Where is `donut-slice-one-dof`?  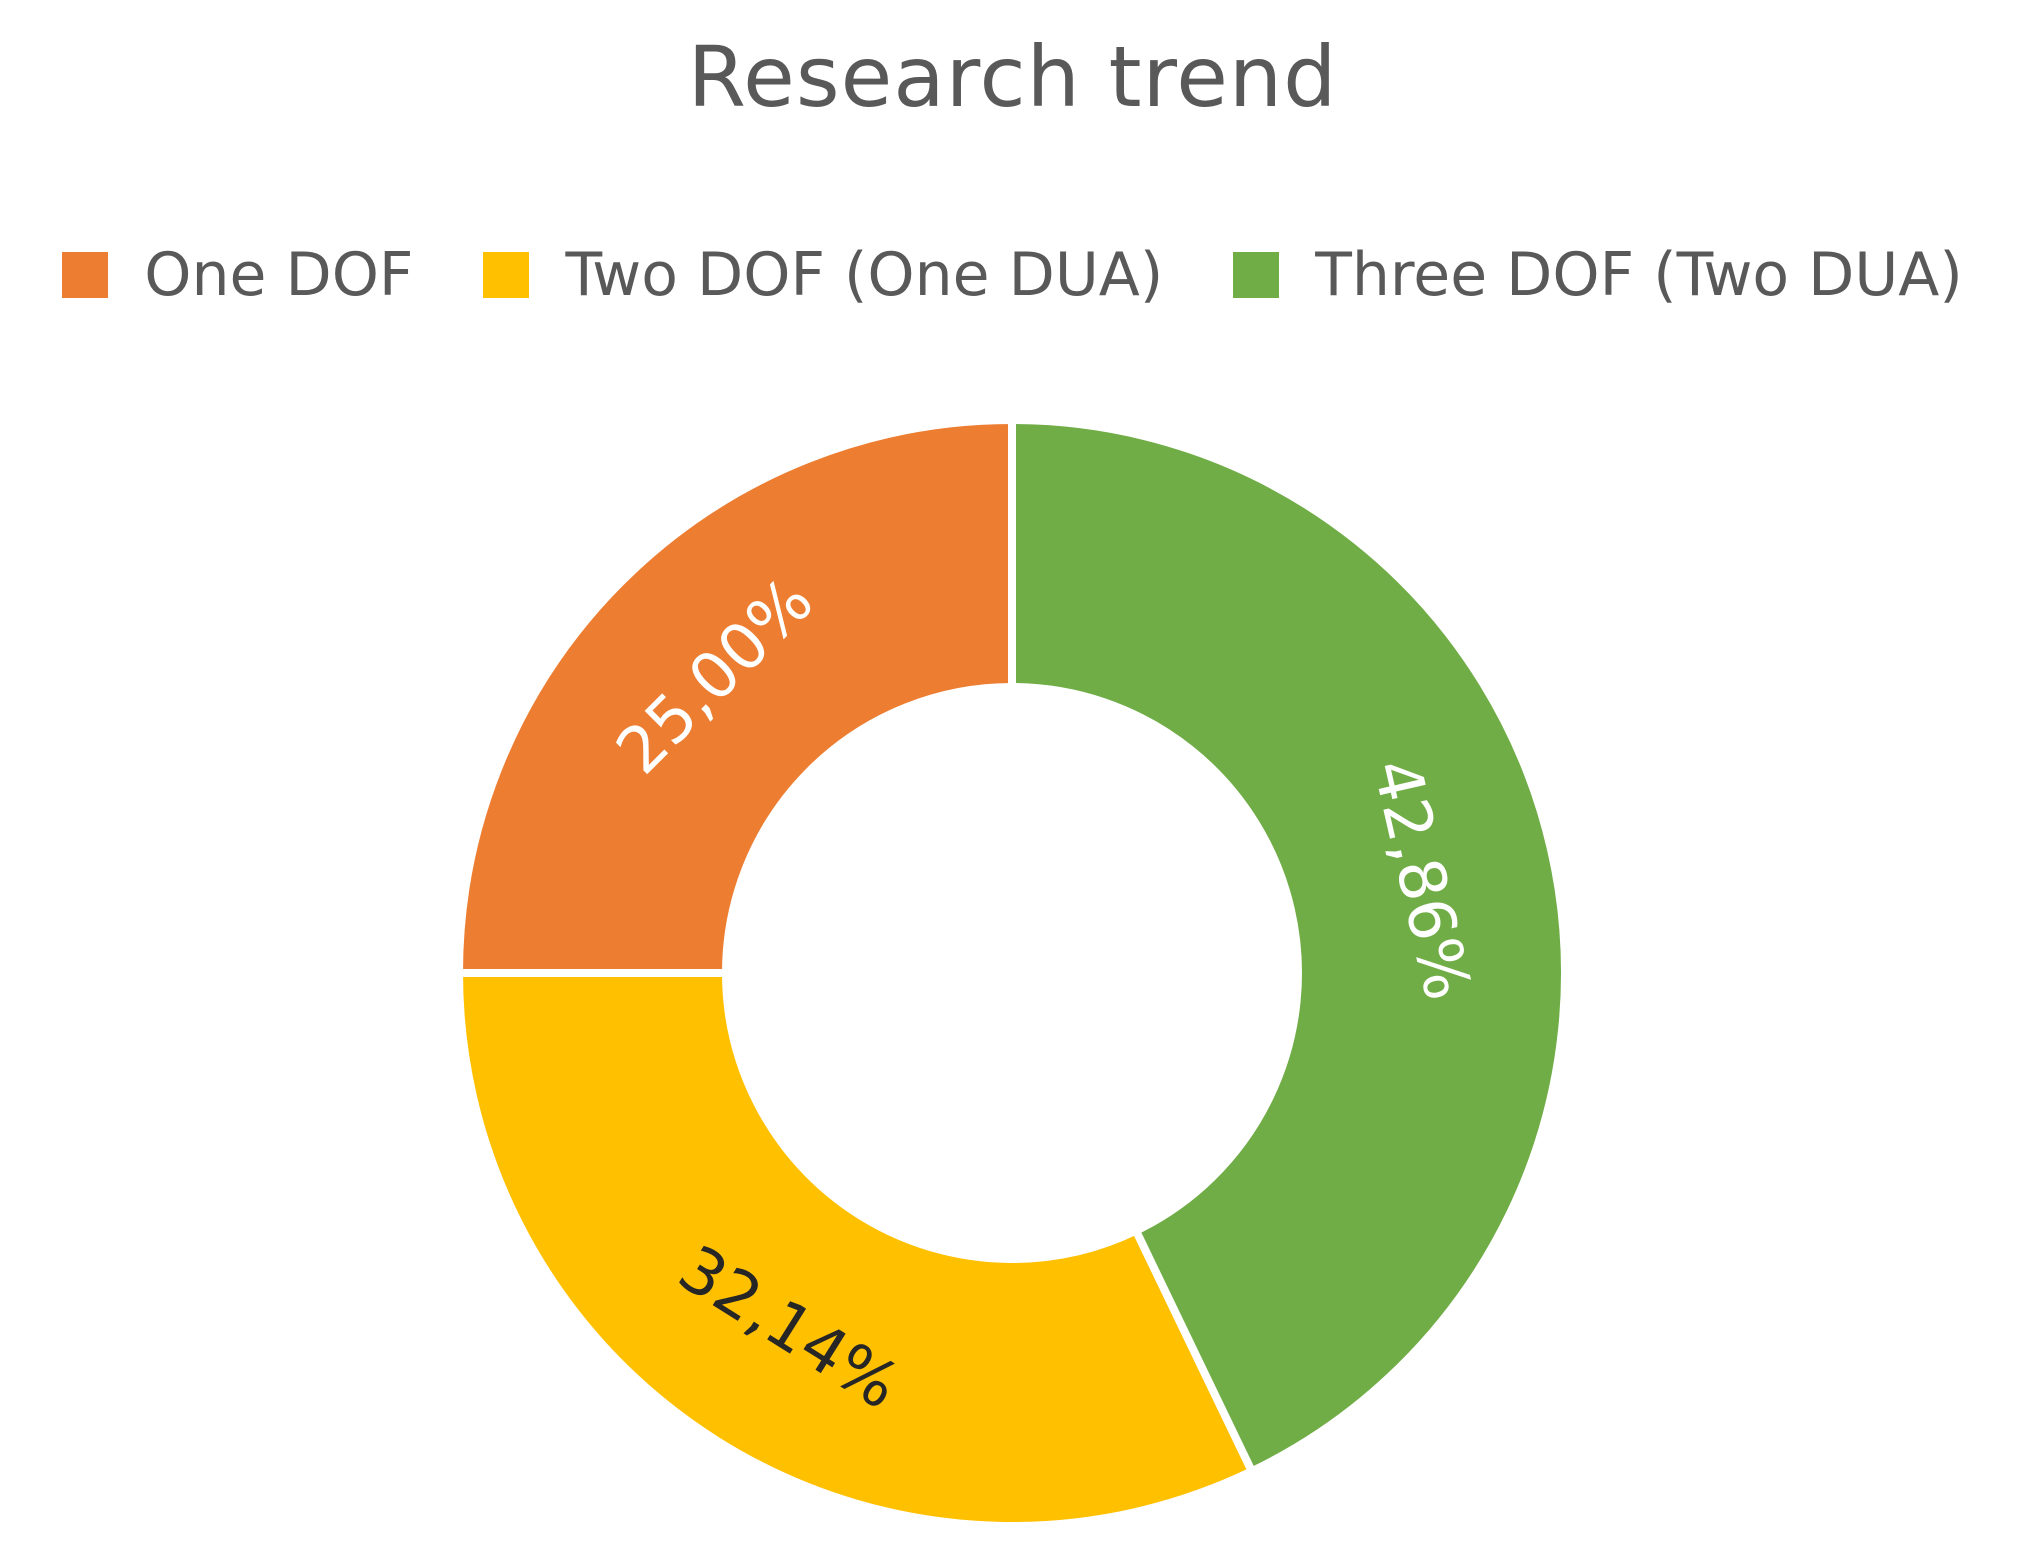
donut-slice-one-dof is located at coordinates (735, 696).